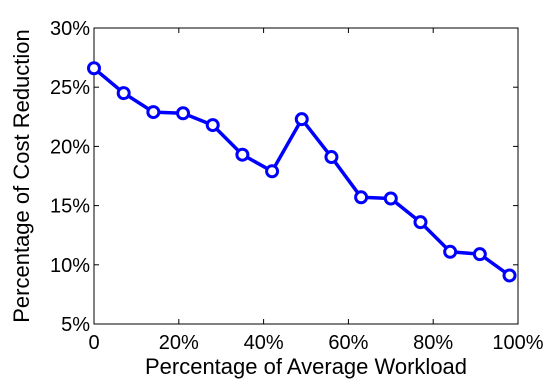 The height and width of the screenshot is (380, 558). What do you see at coordinates (70, 147) in the screenshot?
I see `y-tick-label: 20%` at bounding box center [70, 147].